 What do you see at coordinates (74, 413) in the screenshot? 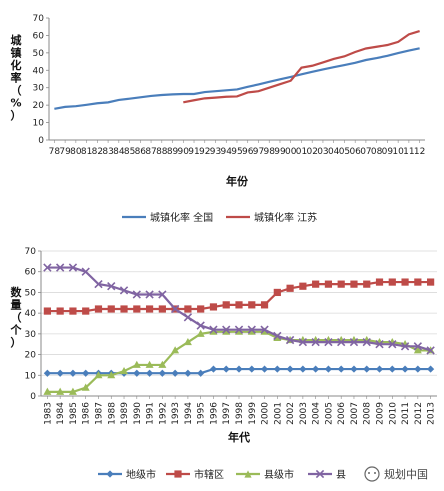
I see `x-tick-label: 1985` at bounding box center [74, 413].